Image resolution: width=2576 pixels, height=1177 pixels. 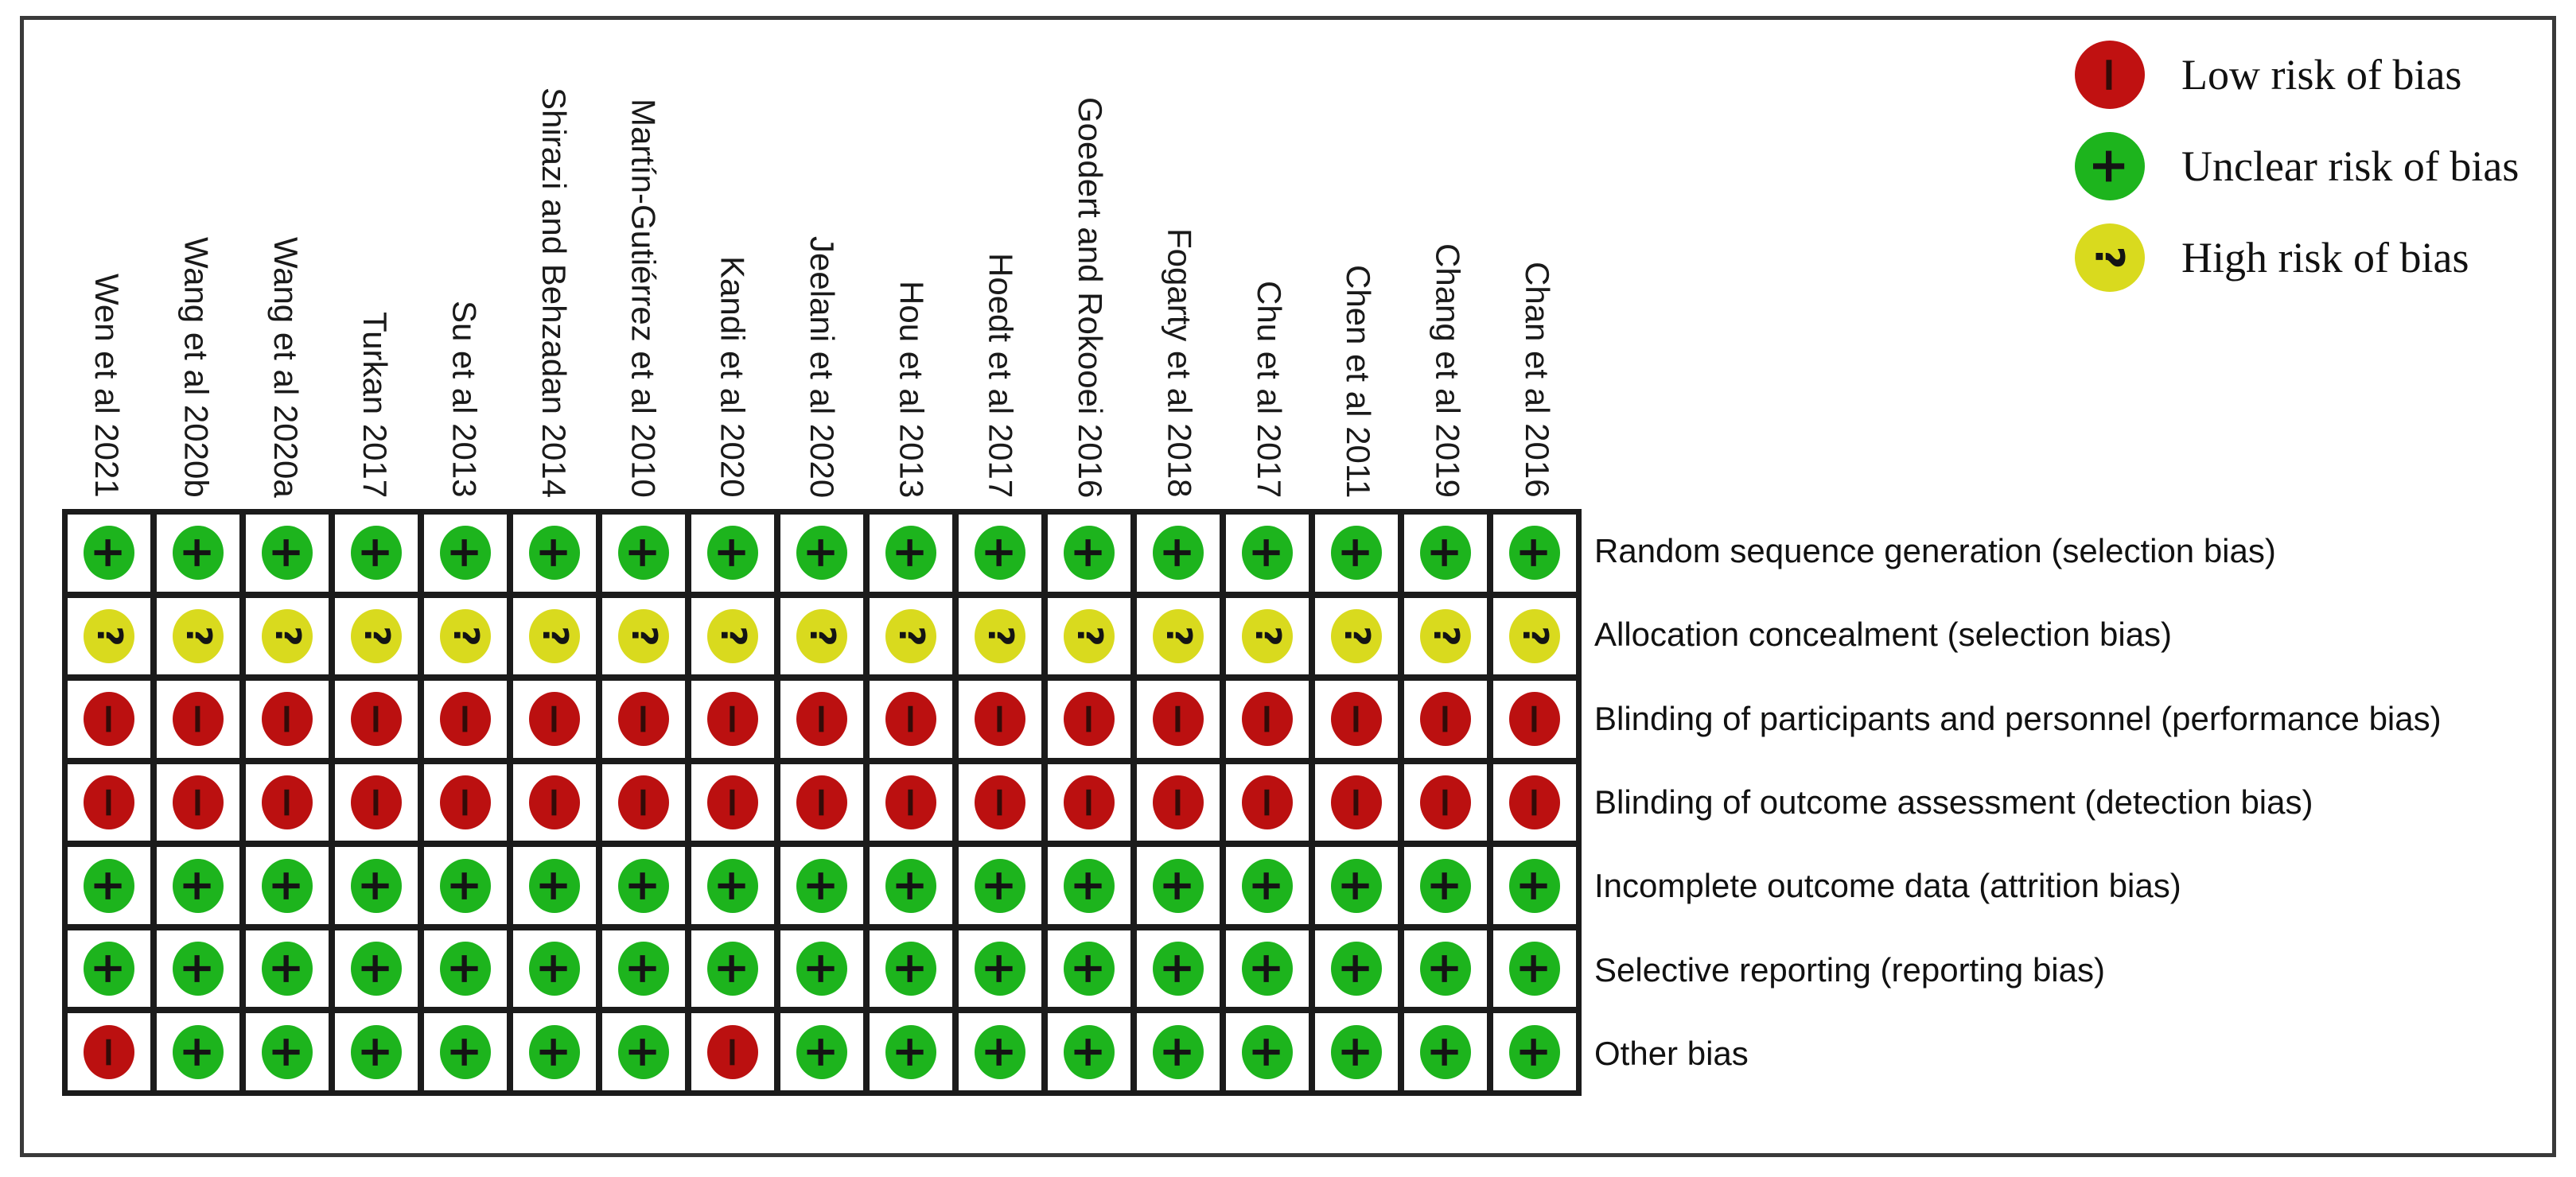 I want to click on grid-cell-r7-c11: +, so click(x=1000, y=1052).